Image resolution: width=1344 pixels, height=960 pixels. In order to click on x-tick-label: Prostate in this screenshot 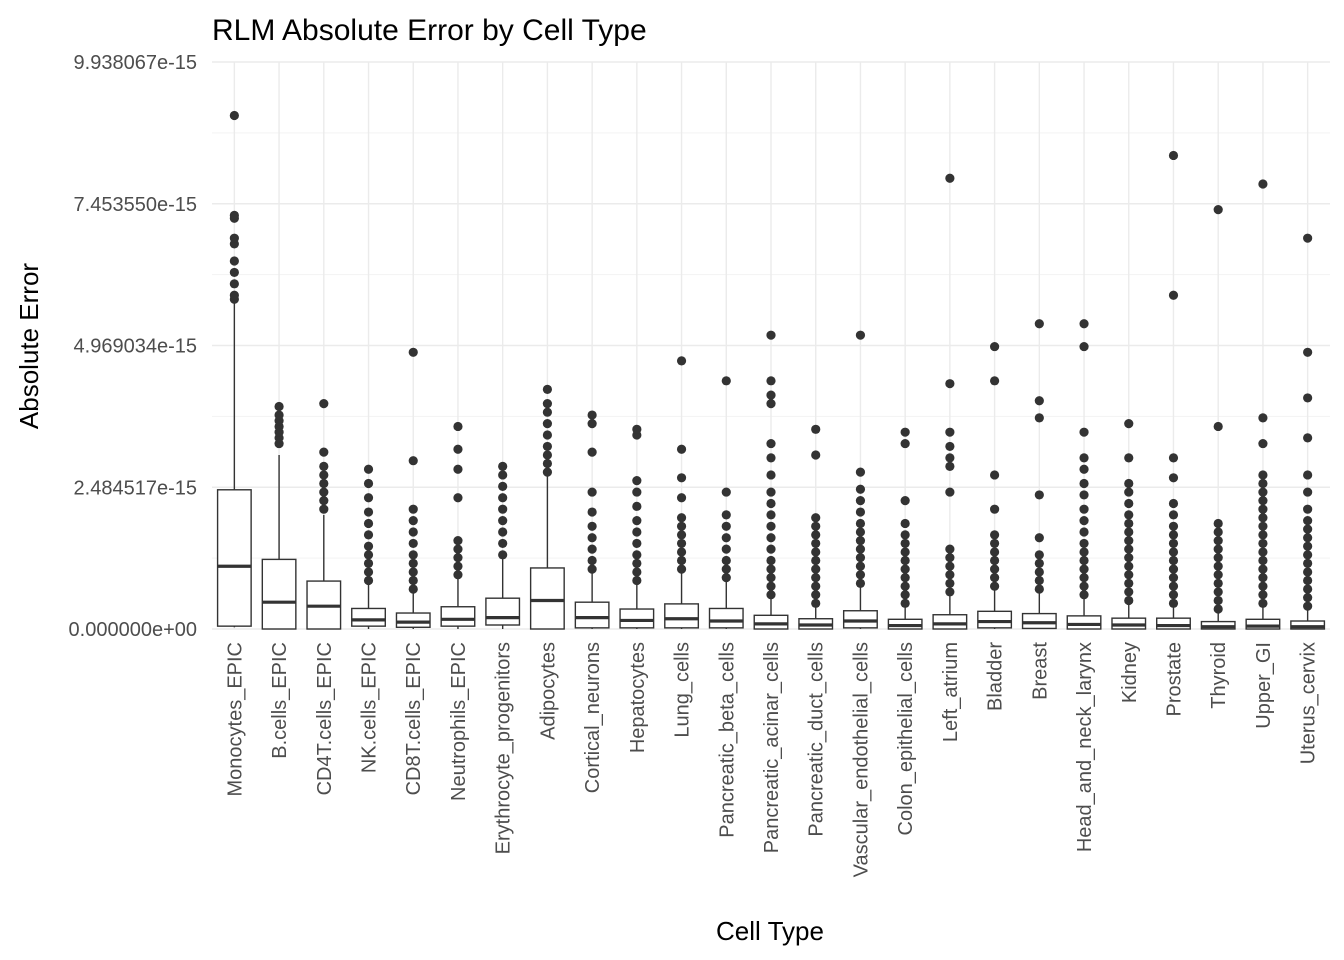, I will do `click(1174, 679)`.